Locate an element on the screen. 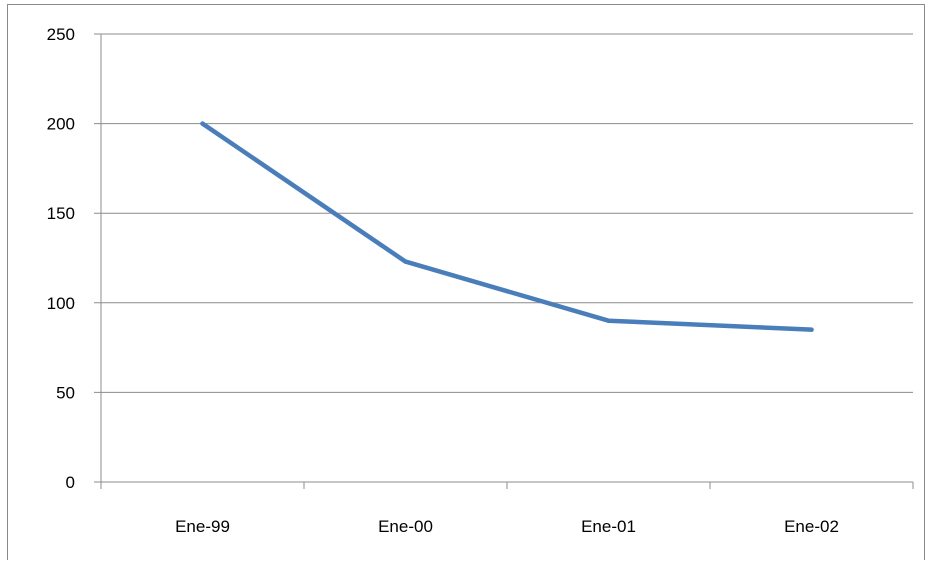  y-tick-label-150: 150 is located at coordinates (61, 213).